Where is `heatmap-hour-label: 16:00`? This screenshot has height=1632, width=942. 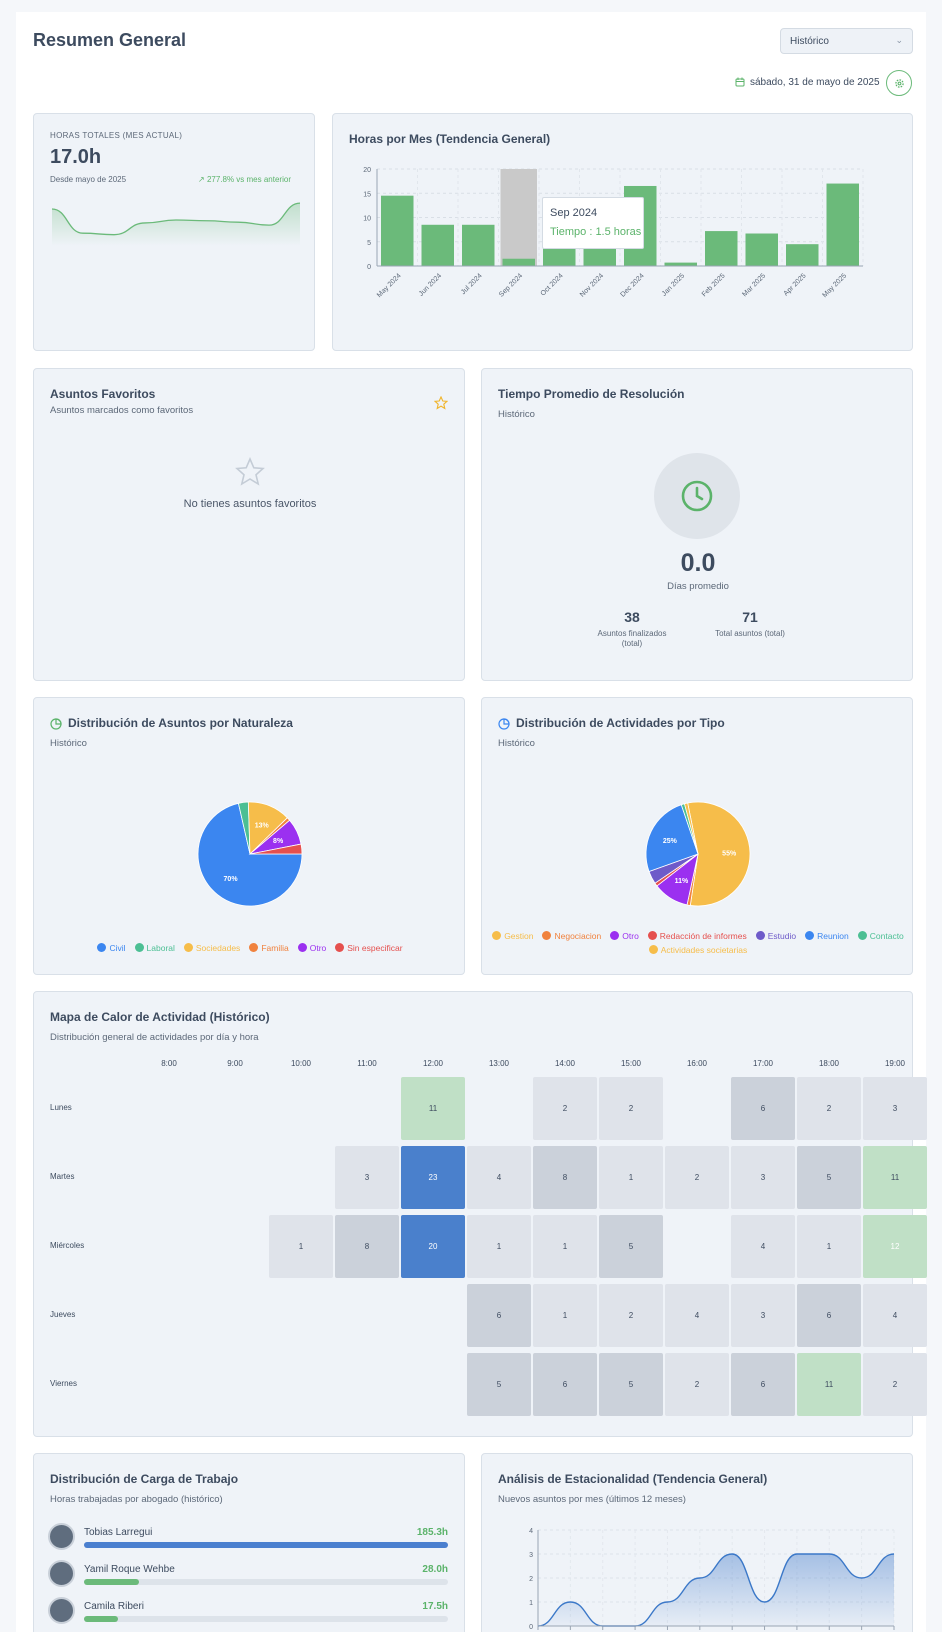
heatmap-hour-label: 16:00 is located at coordinates (697, 1063).